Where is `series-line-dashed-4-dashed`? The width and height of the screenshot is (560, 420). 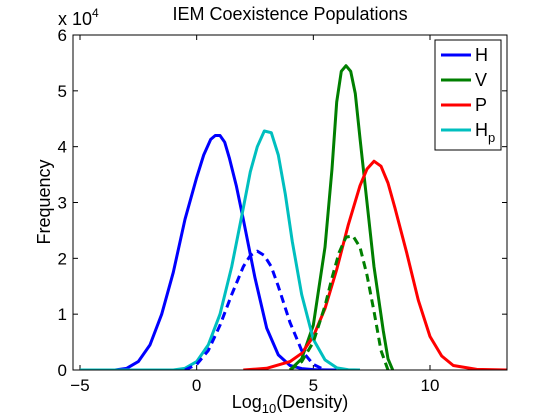
series-line-dashed-4-dashed is located at coordinates (255, 309).